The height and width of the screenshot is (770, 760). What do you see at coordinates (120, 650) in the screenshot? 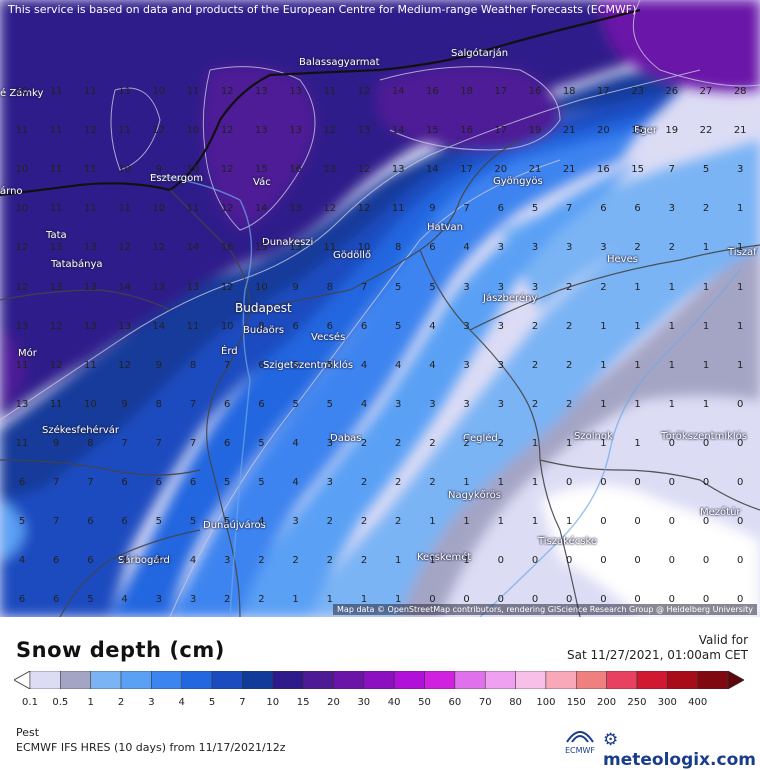
I see `legend-title: Snow depth (cm)` at bounding box center [120, 650].